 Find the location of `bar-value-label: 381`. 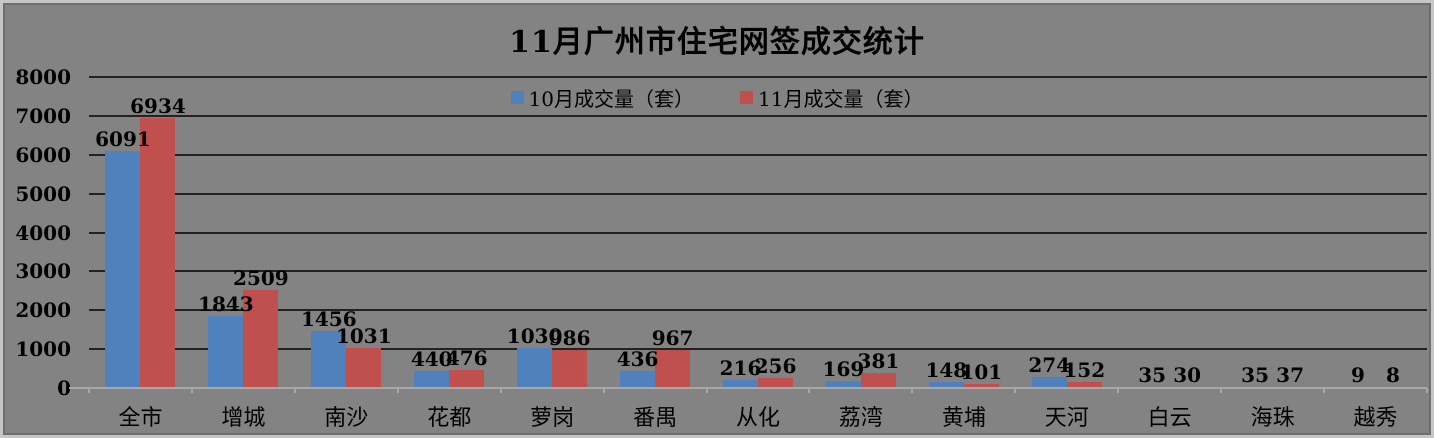

bar-value-label: 381 is located at coordinates (878, 361).